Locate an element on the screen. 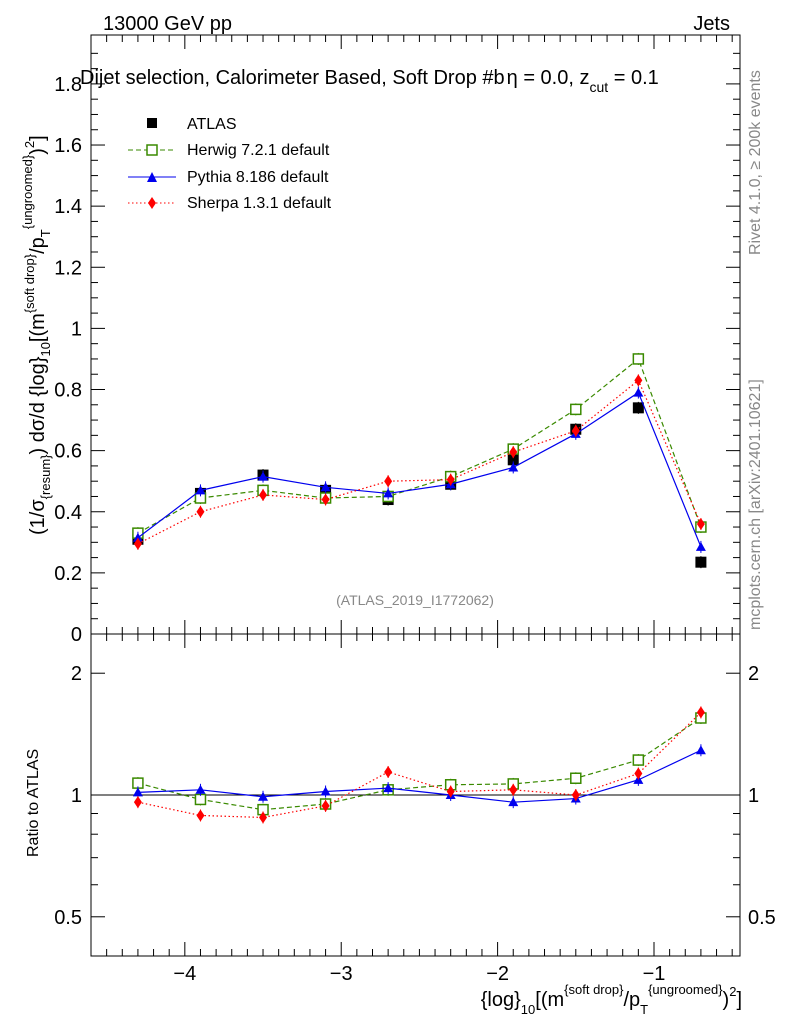 The width and height of the screenshot is (786, 1024). main-sherpa-line is located at coordinates (419, 462).